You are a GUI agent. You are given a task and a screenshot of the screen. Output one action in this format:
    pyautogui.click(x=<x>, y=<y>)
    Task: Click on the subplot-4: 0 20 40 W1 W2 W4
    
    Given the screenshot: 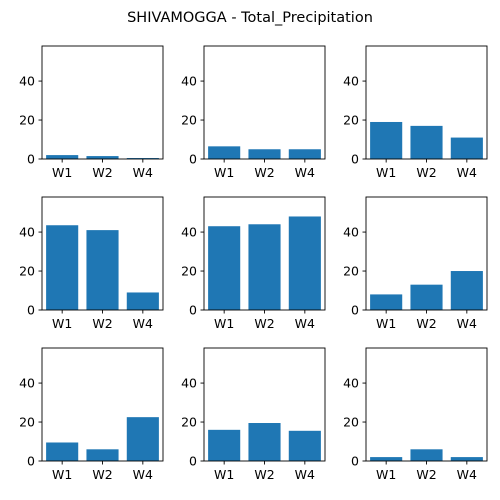 What is the action you would take?
    pyautogui.click(x=91, y=264)
    